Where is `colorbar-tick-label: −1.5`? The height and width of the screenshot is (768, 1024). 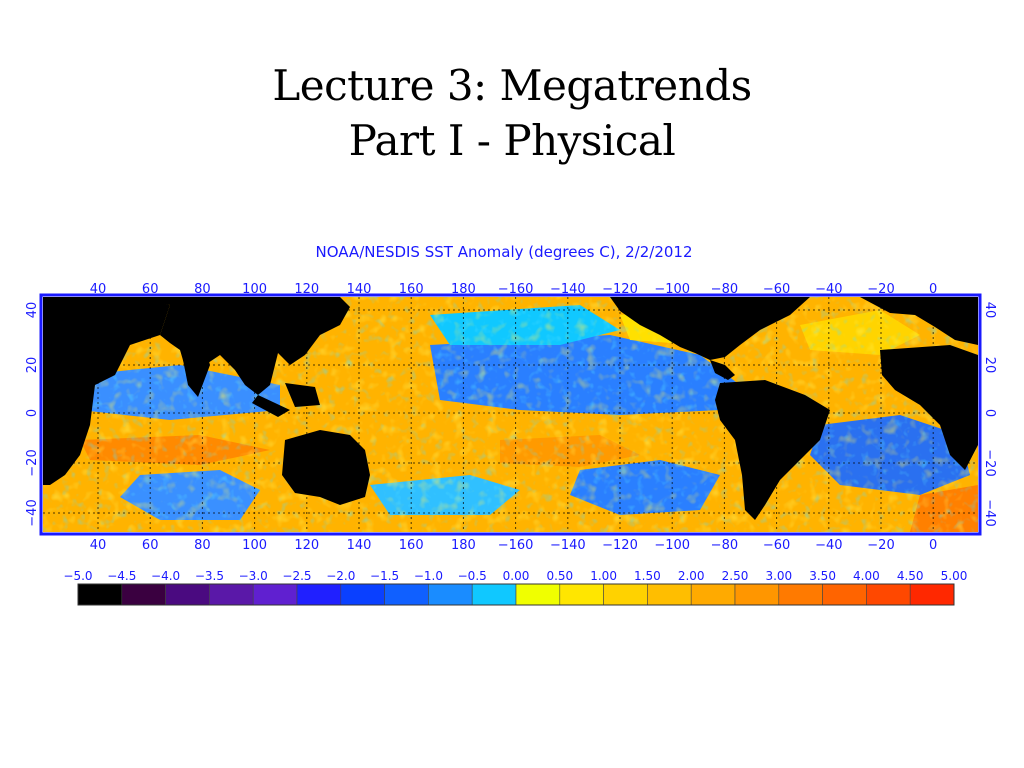
colorbar-tick-label: −1.5 is located at coordinates (384, 576).